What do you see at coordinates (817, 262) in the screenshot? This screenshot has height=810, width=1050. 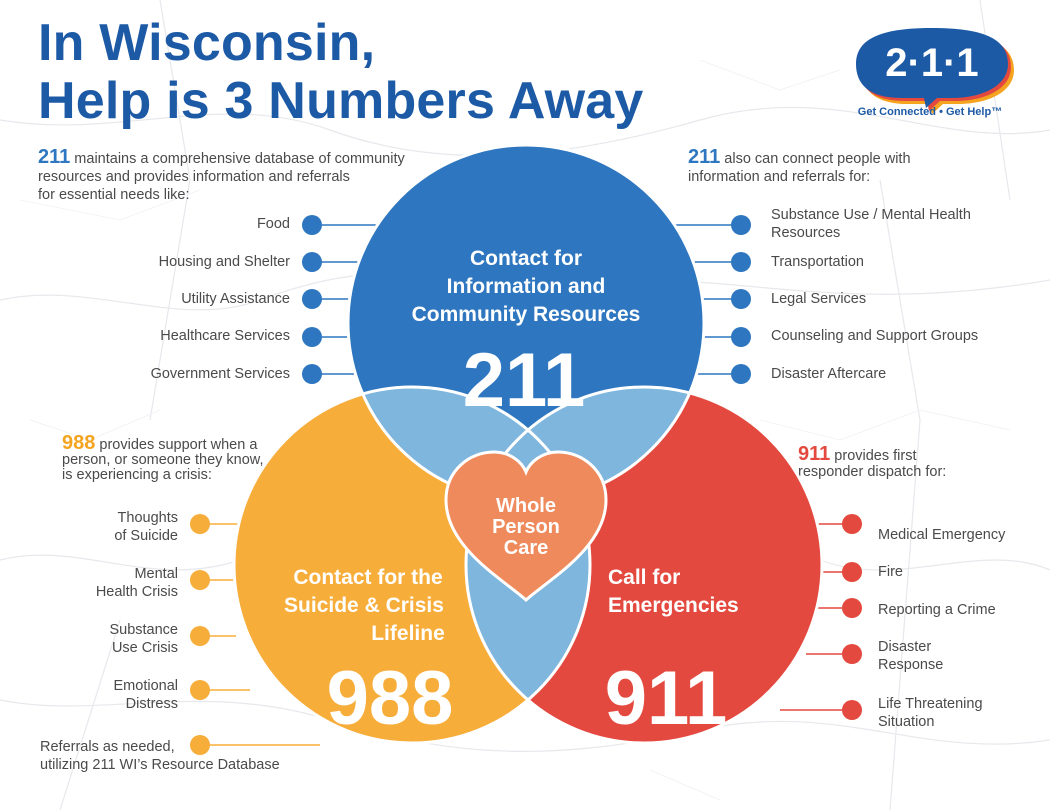 I see `list-211-right-item: Transportation` at bounding box center [817, 262].